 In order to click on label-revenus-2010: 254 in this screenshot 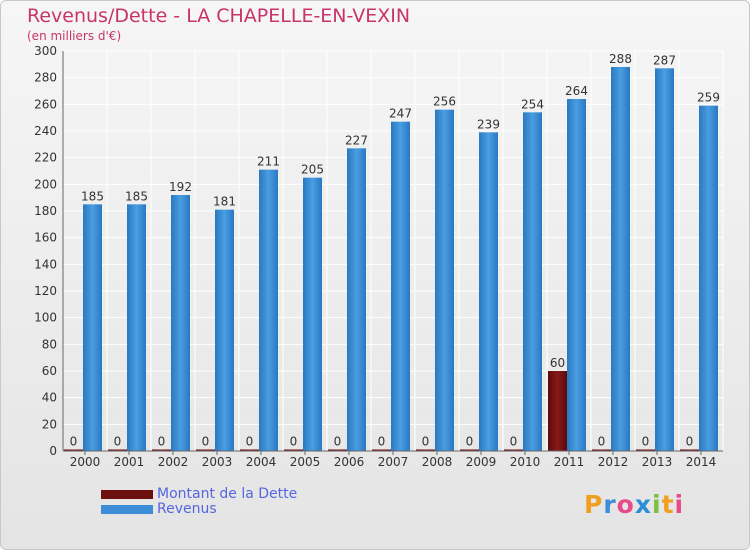, I will do `click(532, 104)`.